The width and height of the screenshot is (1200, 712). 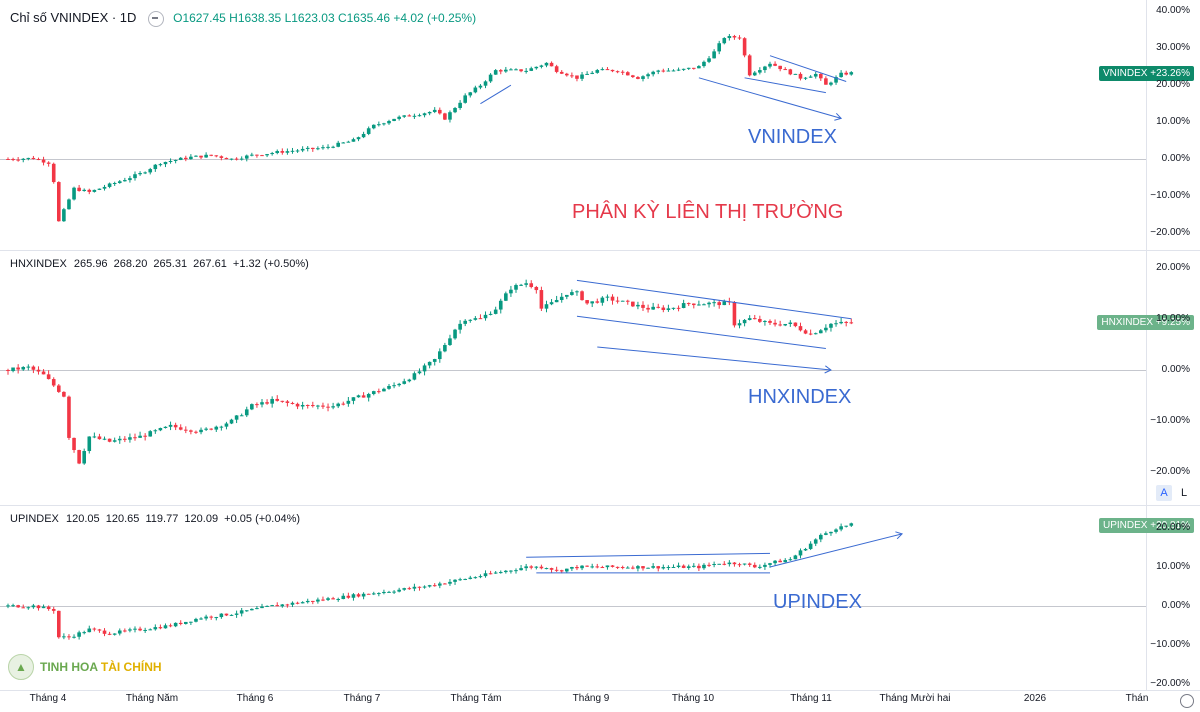 I want to click on upindex-symbol: UPINDEX, so click(x=34, y=519).